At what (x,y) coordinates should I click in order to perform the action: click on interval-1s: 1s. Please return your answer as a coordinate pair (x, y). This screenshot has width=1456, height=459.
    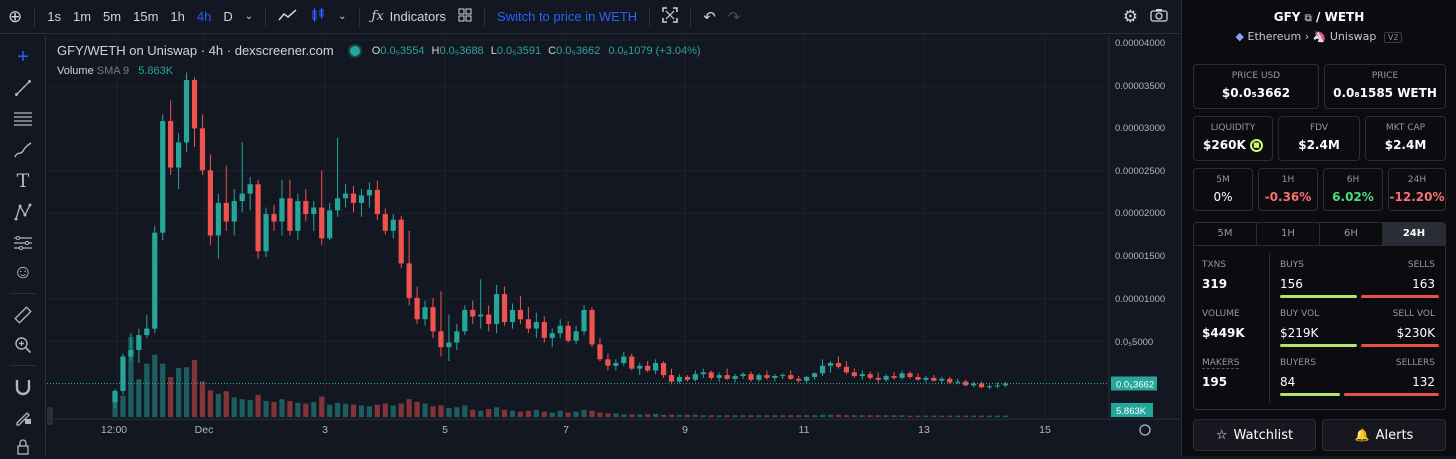
    Looking at the image, I should click on (54, 16).